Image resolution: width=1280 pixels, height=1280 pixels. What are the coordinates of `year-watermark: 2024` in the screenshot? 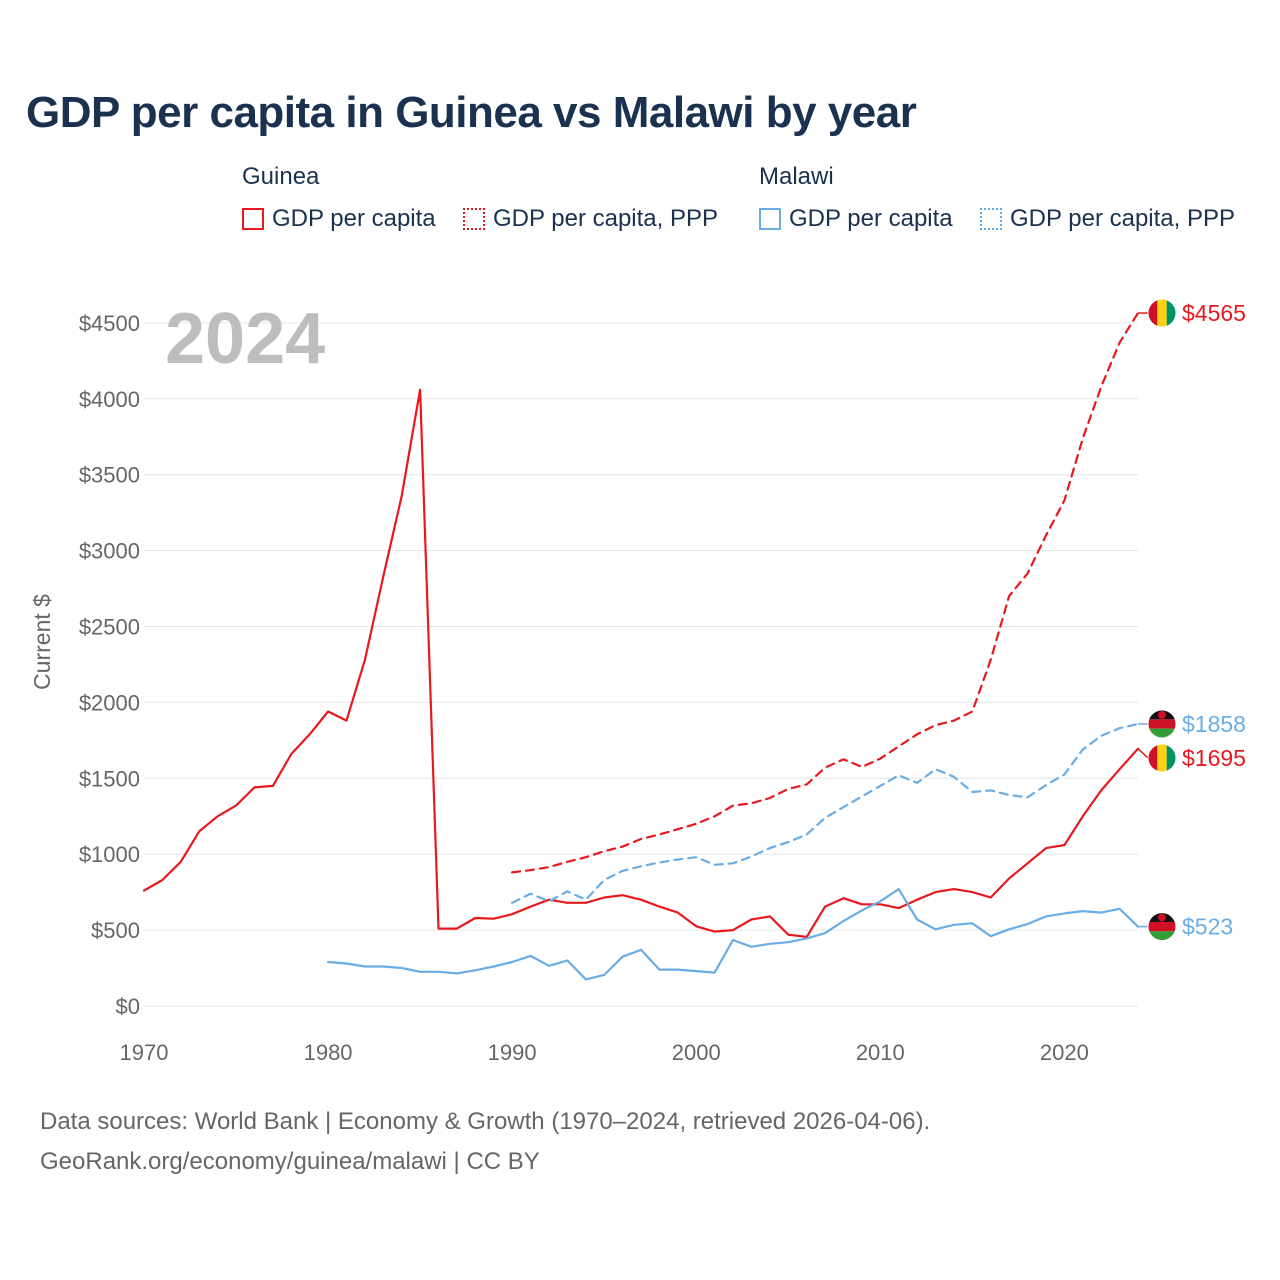 It's located at (245, 339).